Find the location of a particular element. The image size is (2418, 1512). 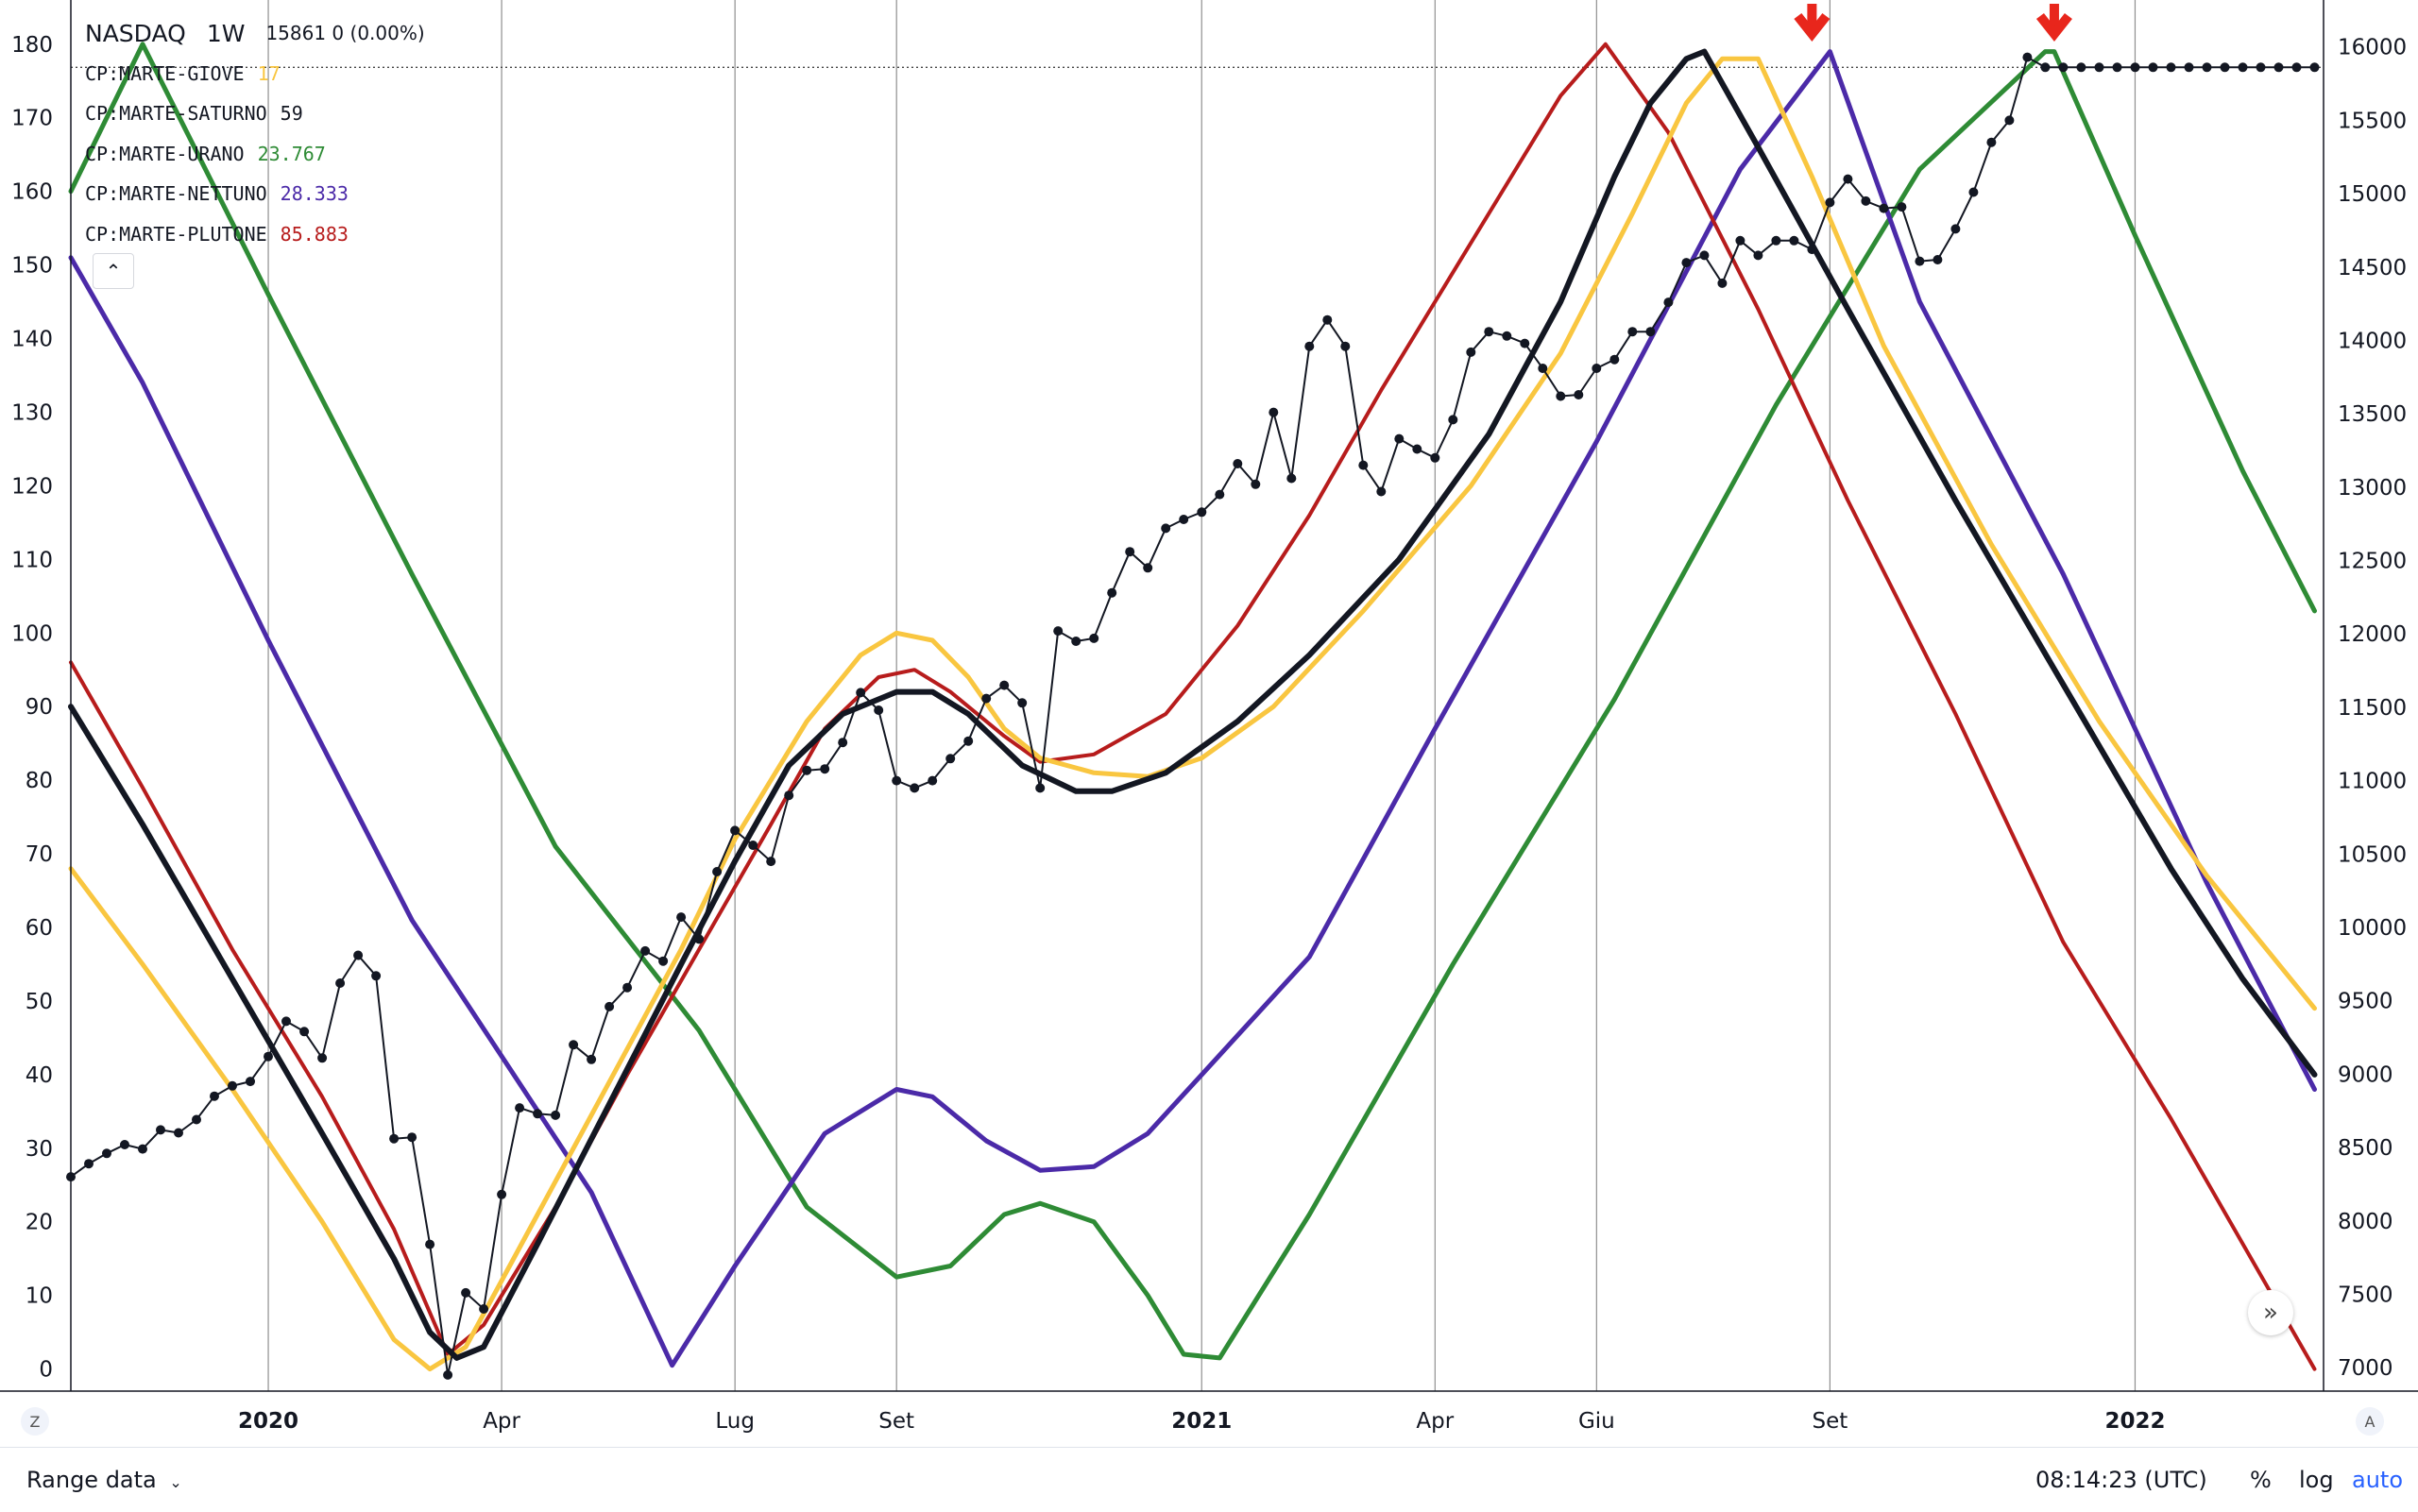

left-tick-label: 130 is located at coordinates (32, 413).